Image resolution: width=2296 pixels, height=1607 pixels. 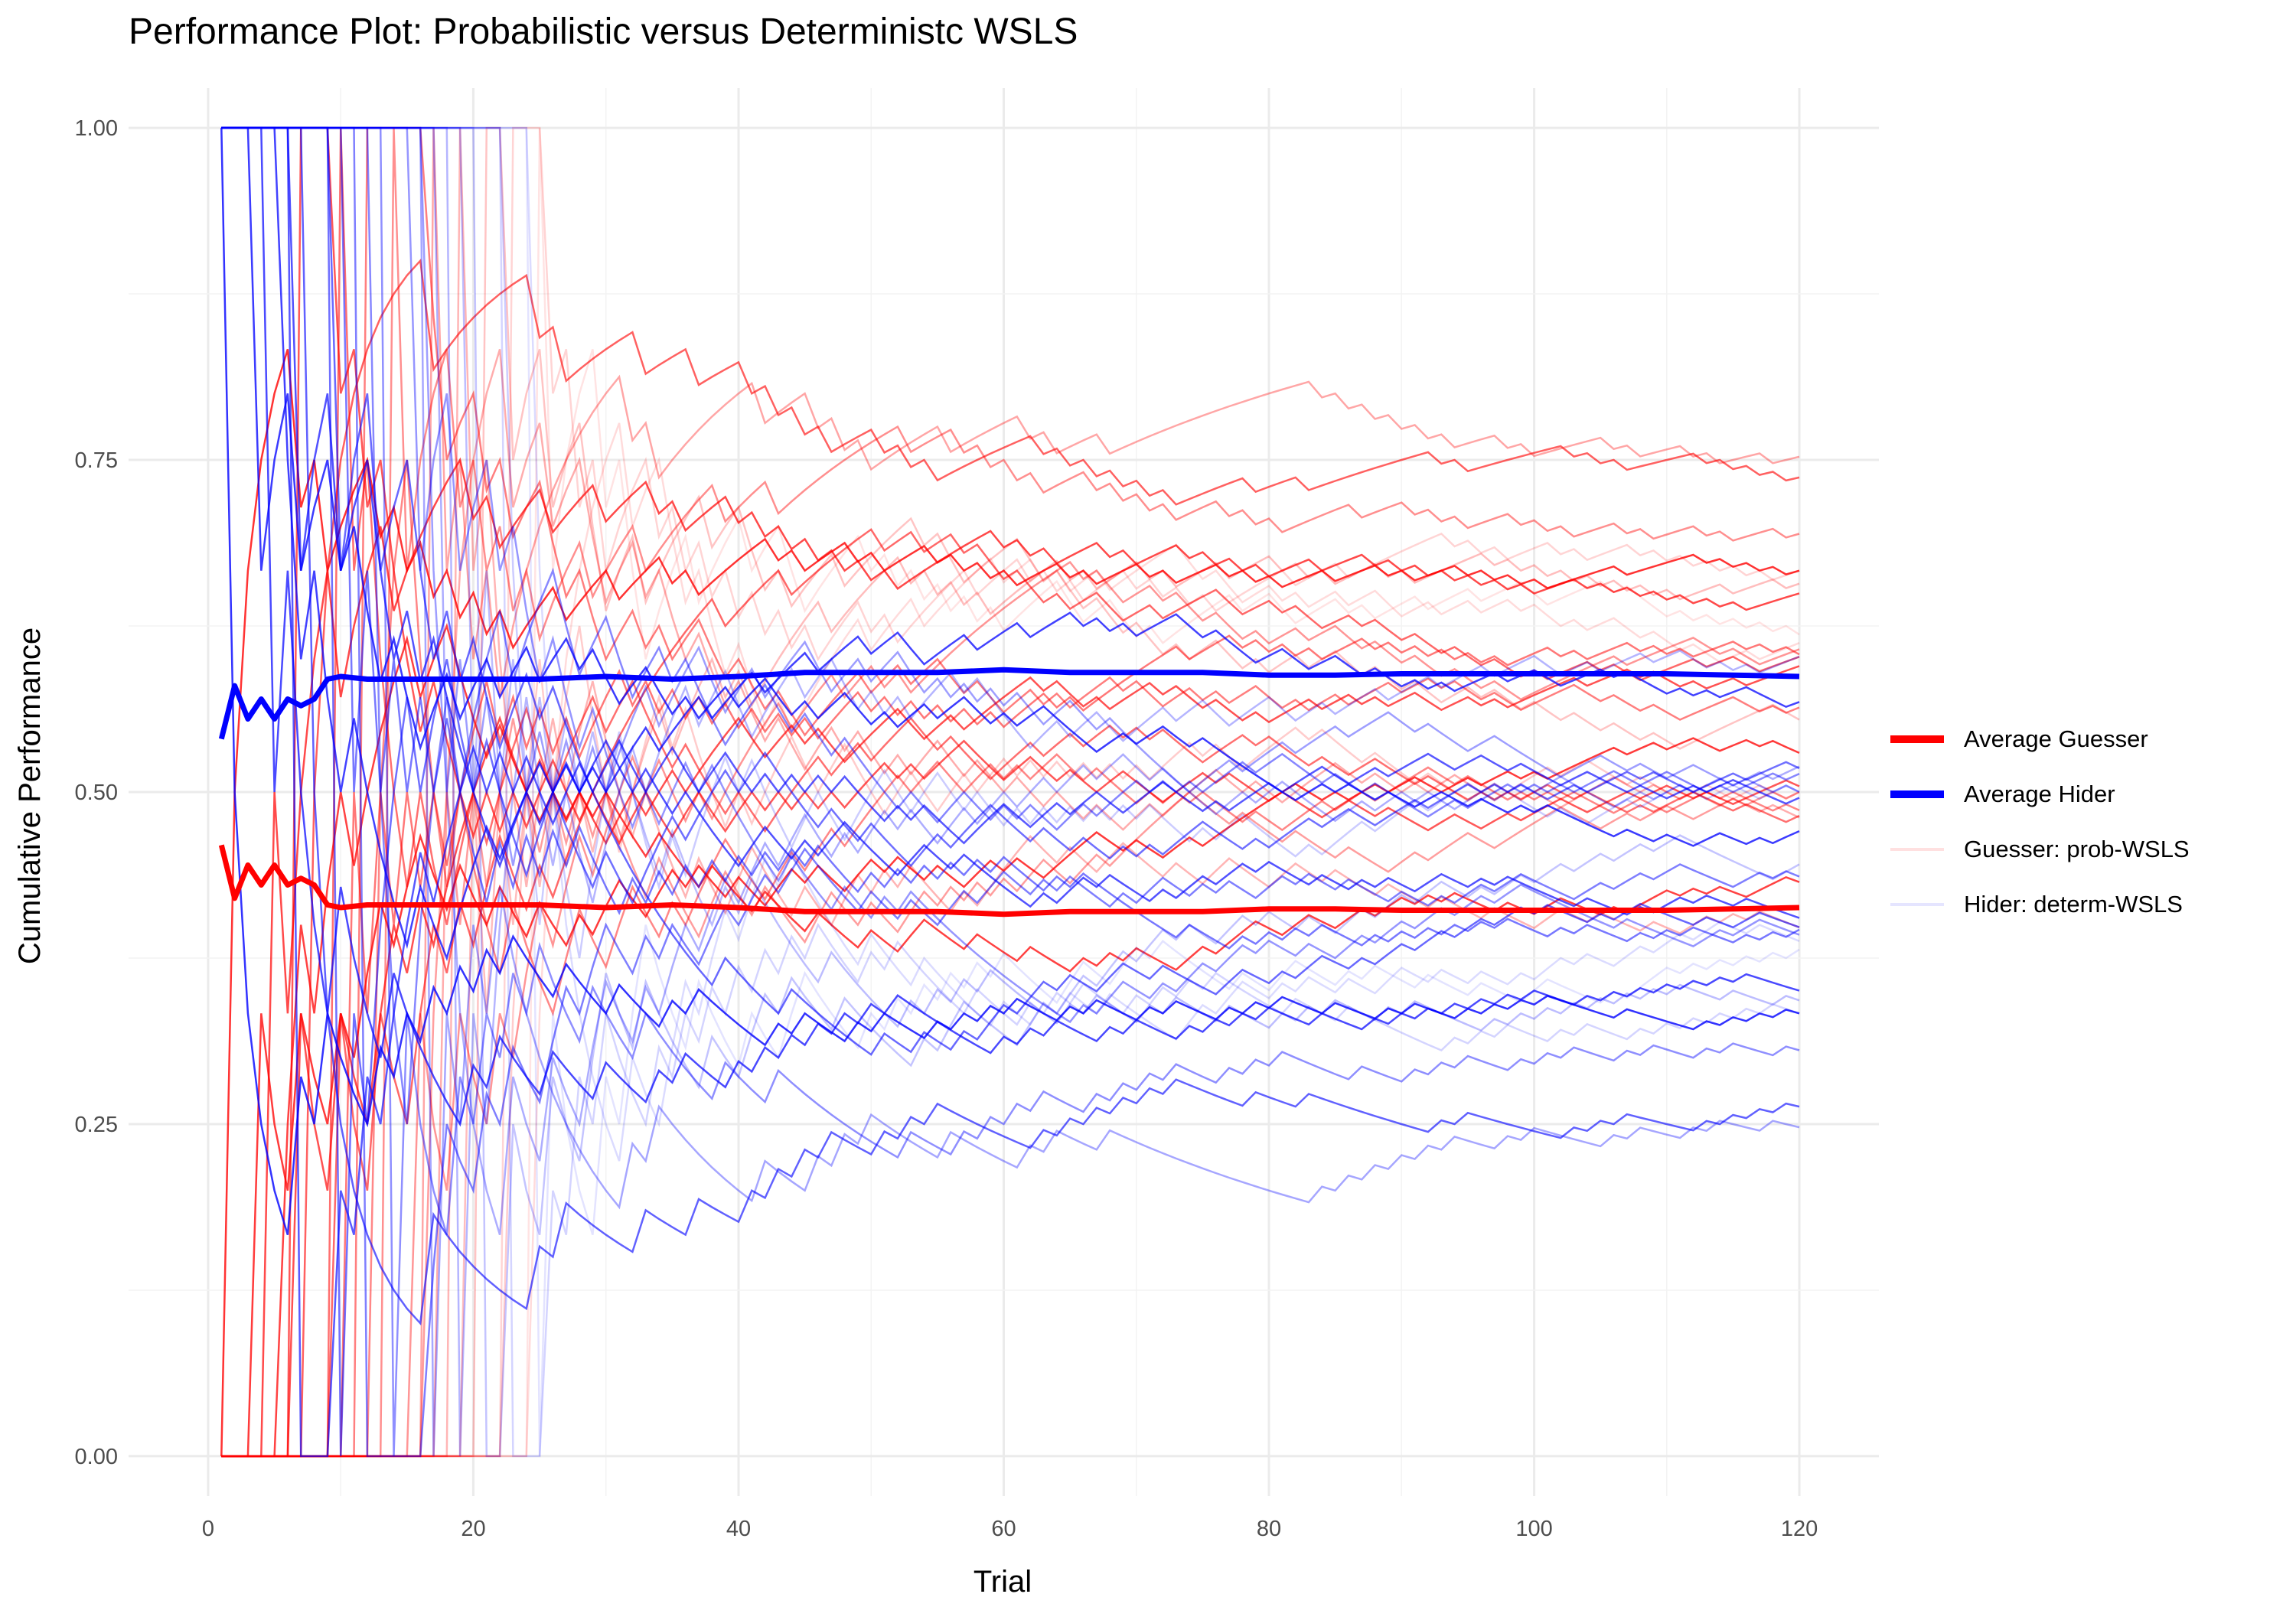 I want to click on x-tick-label: 120, so click(x=1799, y=1529).